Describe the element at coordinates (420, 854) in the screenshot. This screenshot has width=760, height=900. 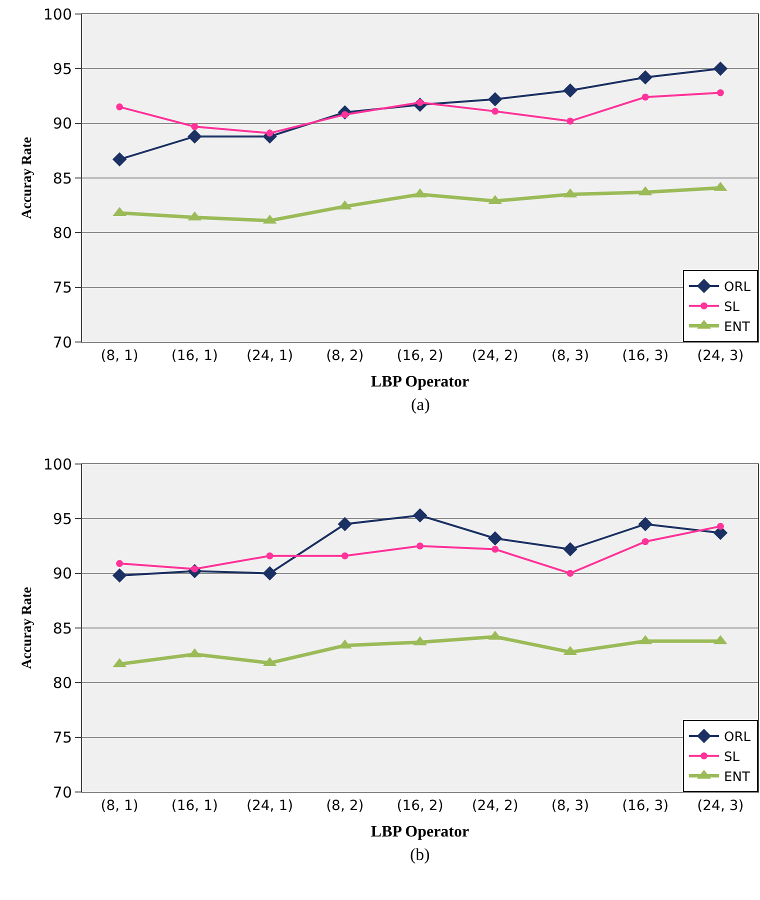
I see `text: (b)` at that location.